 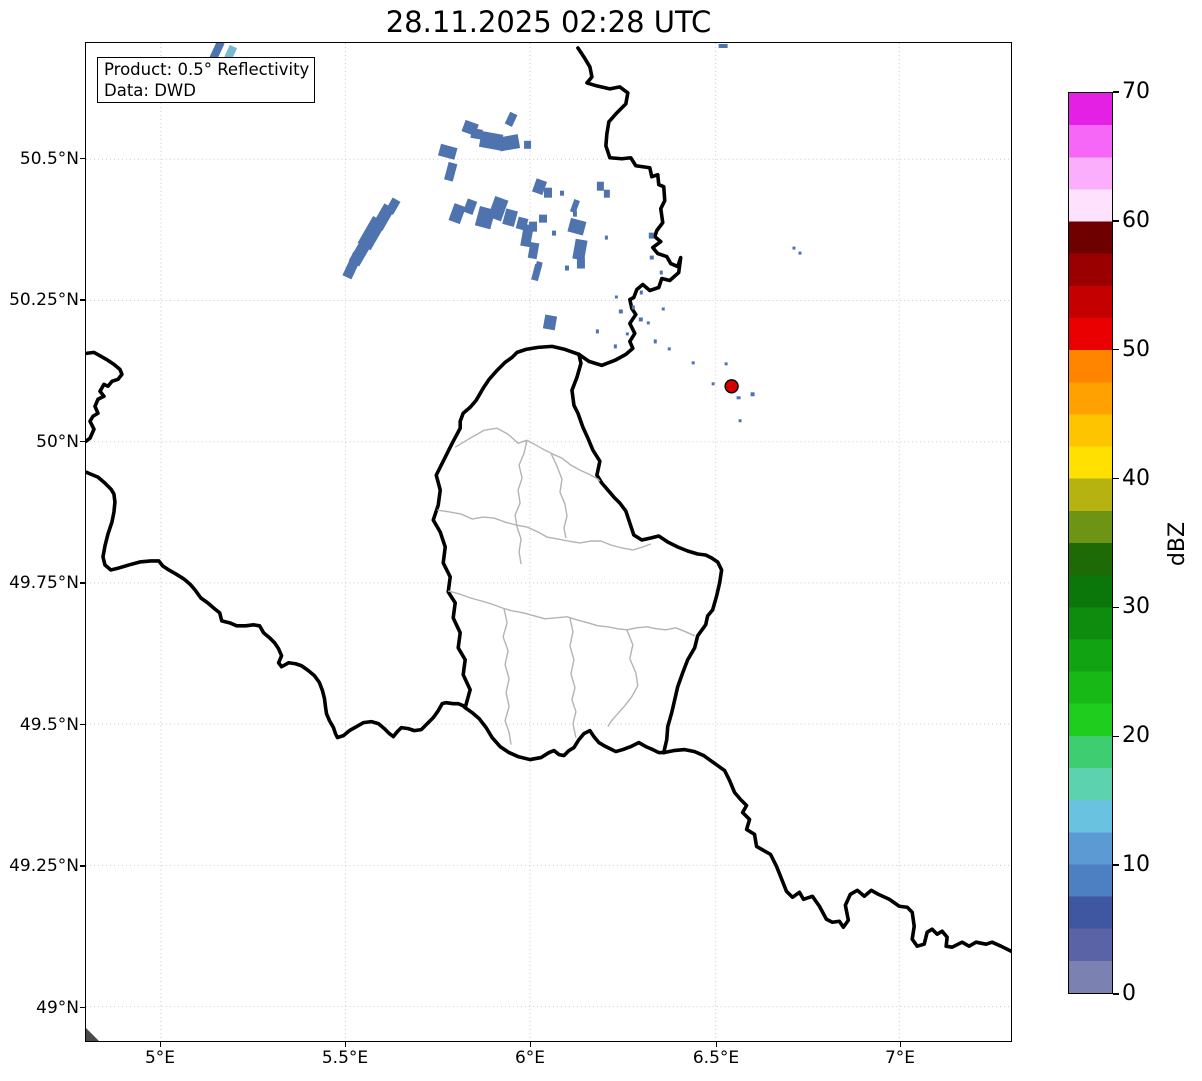 I want to click on colorbar-tick-label: 0, so click(x=1129, y=993).